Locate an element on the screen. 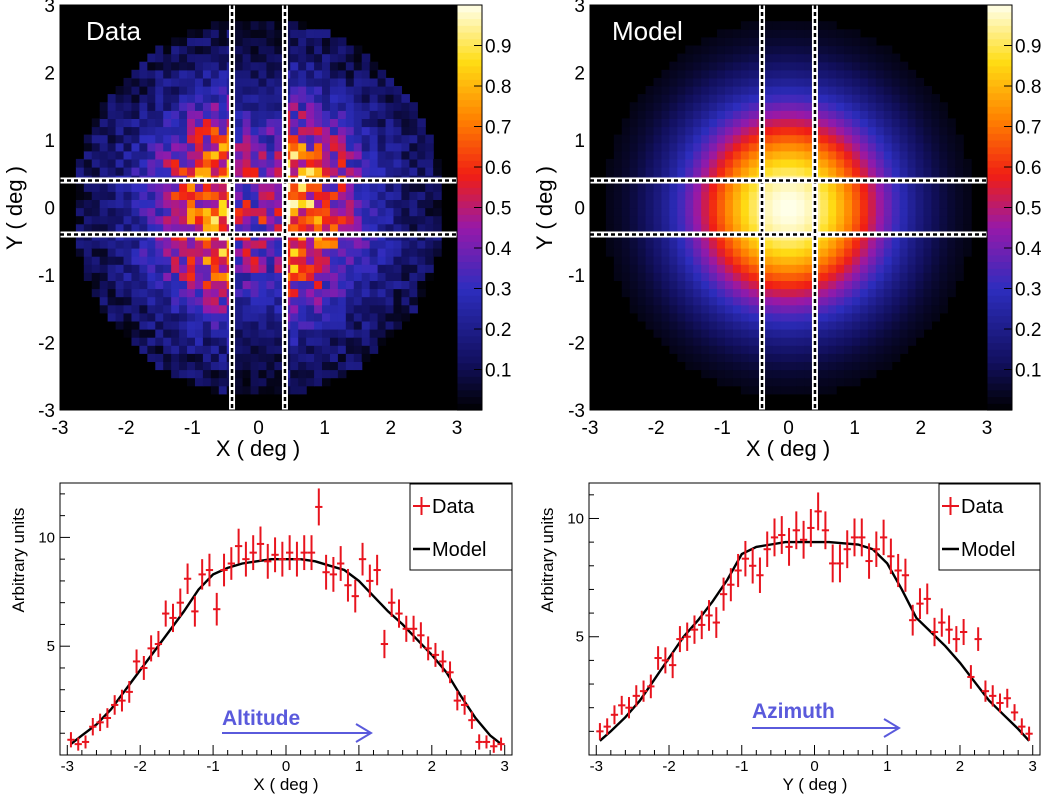  altitude-x-ticks: -3 -2 -1 0 1 2 3 is located at coordinates (285, 760).